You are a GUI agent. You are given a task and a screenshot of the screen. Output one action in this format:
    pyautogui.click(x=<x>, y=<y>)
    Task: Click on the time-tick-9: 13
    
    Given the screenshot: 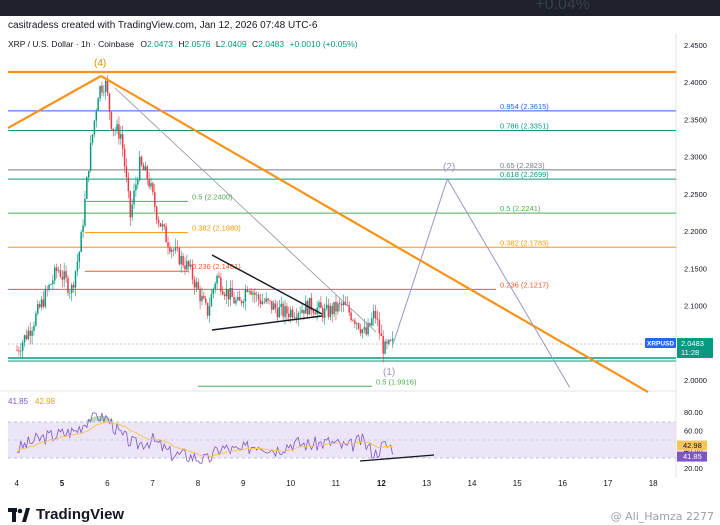 What is the action you would take?
    pyautogui.click(x=426, y=483)
    